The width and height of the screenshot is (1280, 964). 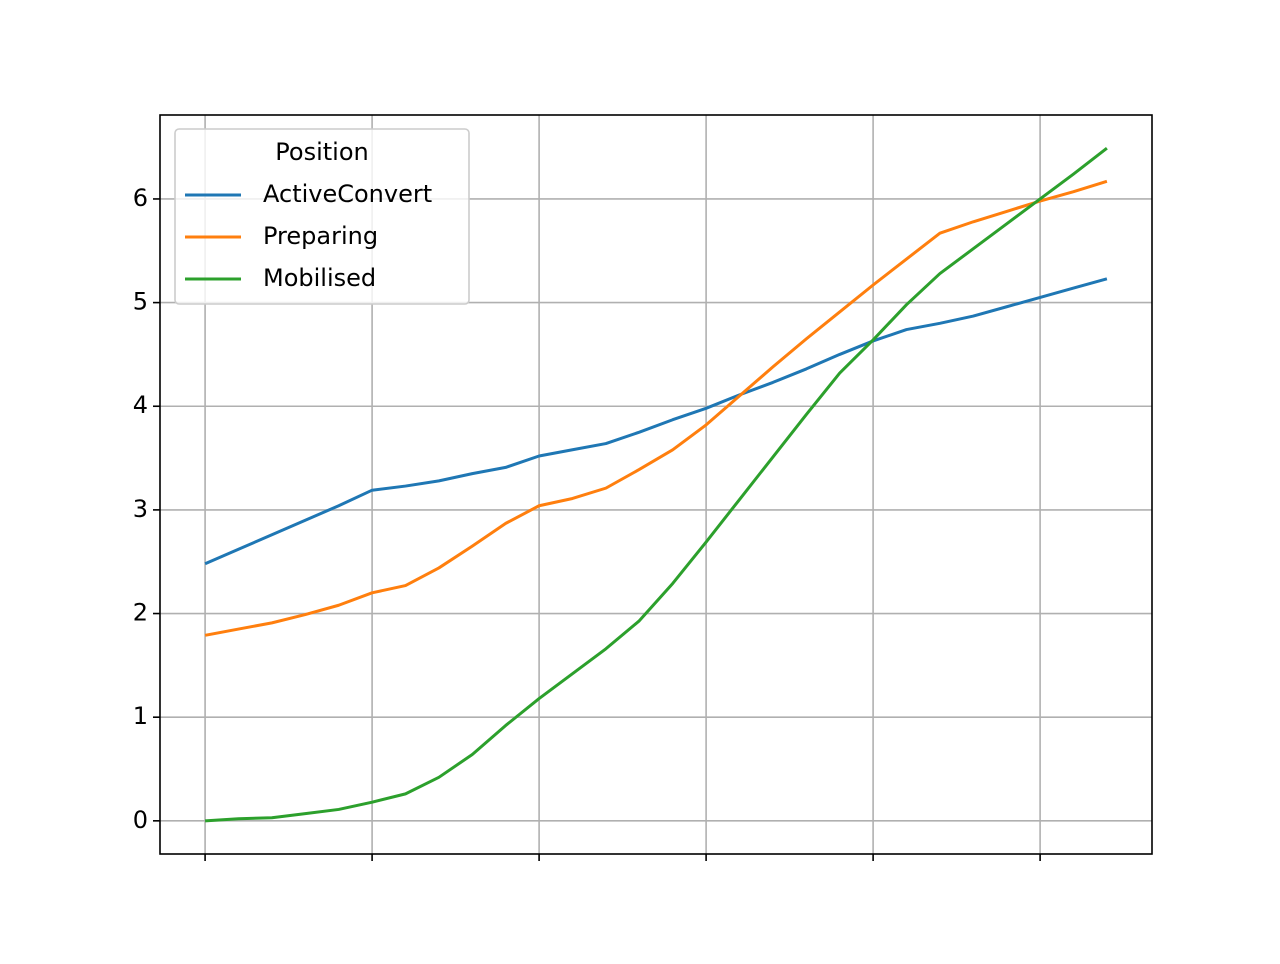 What do you see at coordinates (140, 820) in the screenshot?
I see `y-tick-label: 0` at bounding box center [140, 820].